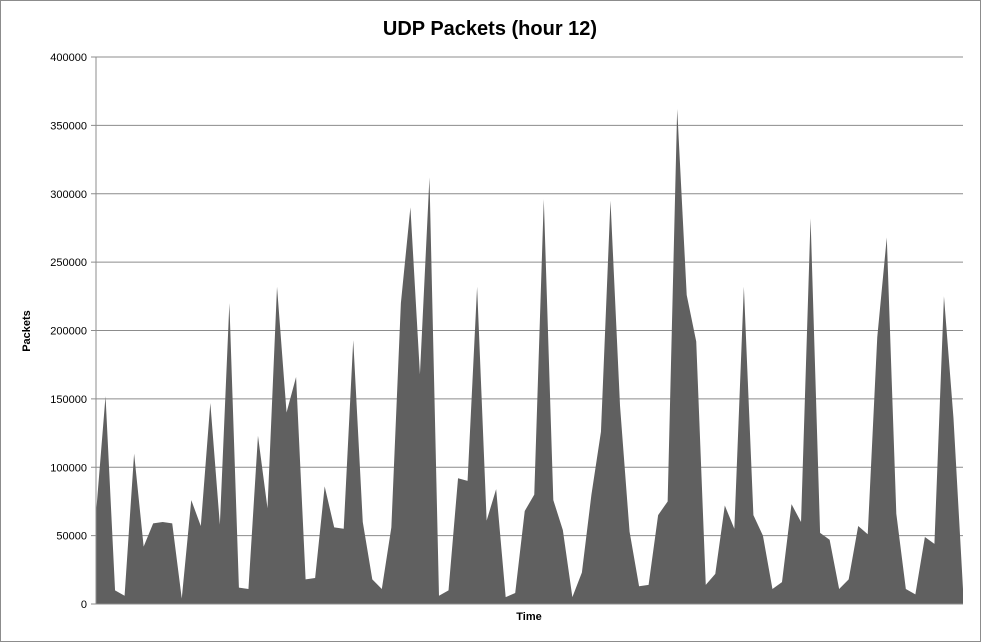 The height and width of the screenshot is (642, 981). Describe the element at coordinates (68, 468) in the screenshot. I see `y-tick-label: 100000` at that location.